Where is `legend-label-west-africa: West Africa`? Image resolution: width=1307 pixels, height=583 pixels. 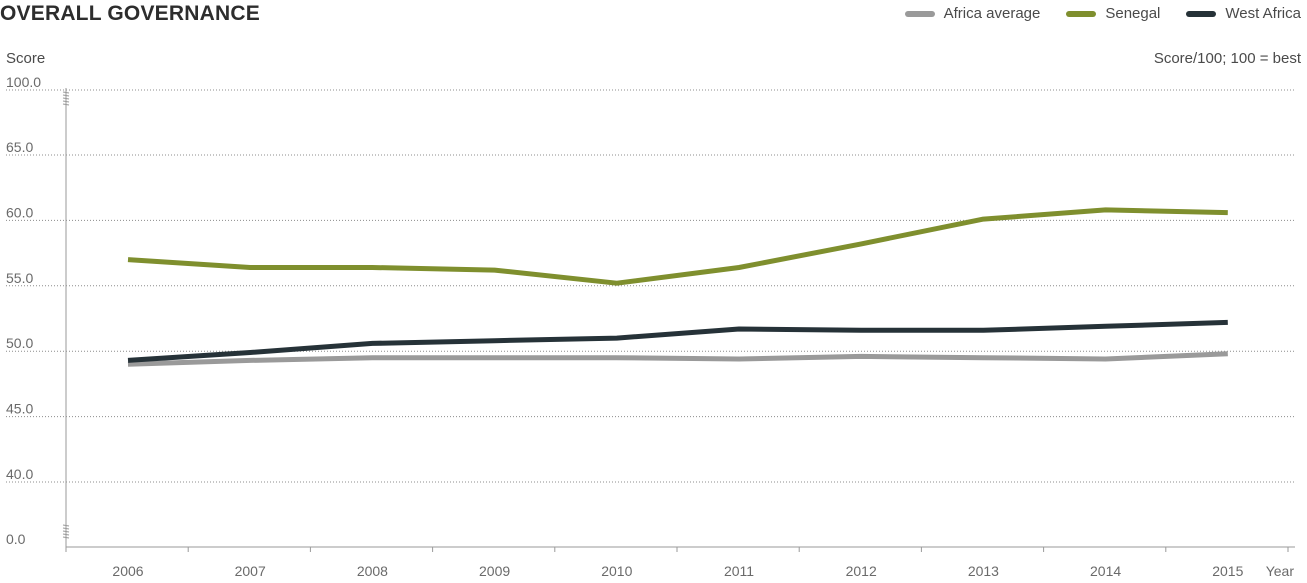 legend-label-west-africa: West Africa is located at coordinates (1263, 13).